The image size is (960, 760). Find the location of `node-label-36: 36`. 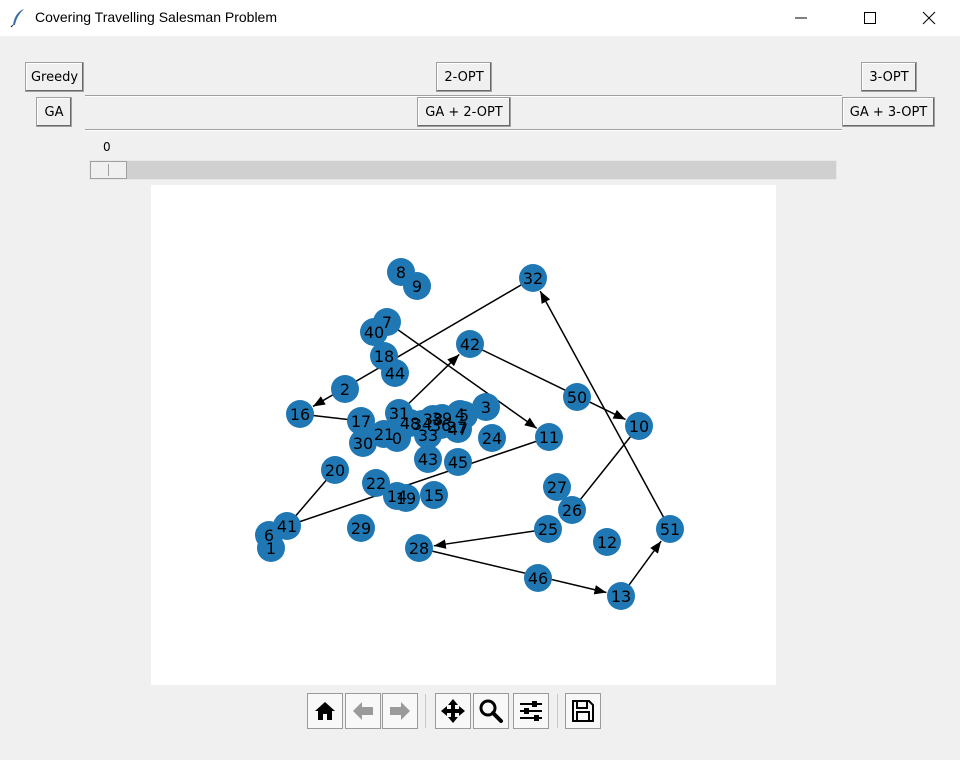

node-label-36: 36 is located at coordinates (441, 425).